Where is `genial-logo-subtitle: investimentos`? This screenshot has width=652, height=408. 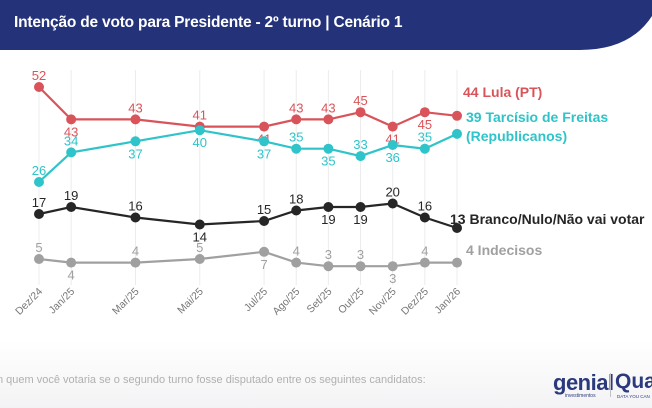
genial-logo-subtitle: investimentos is located at coordinates (580, 396).